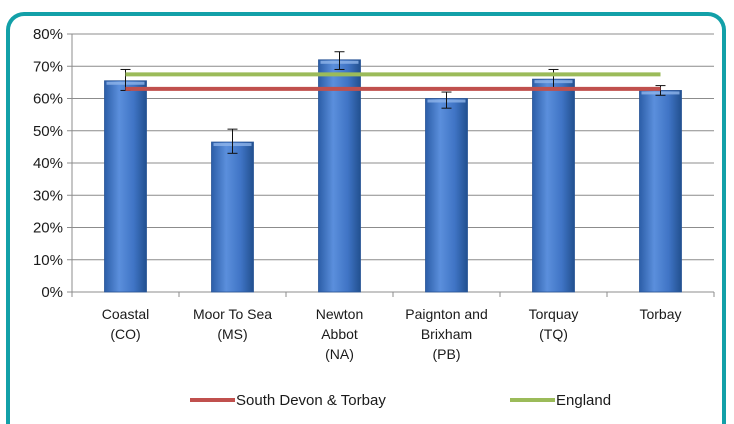  What do you see at coordinates (311, 400) in the screenshot?
I see `legend-label: South Devon & Torbay` at bounding box center [311, 400].